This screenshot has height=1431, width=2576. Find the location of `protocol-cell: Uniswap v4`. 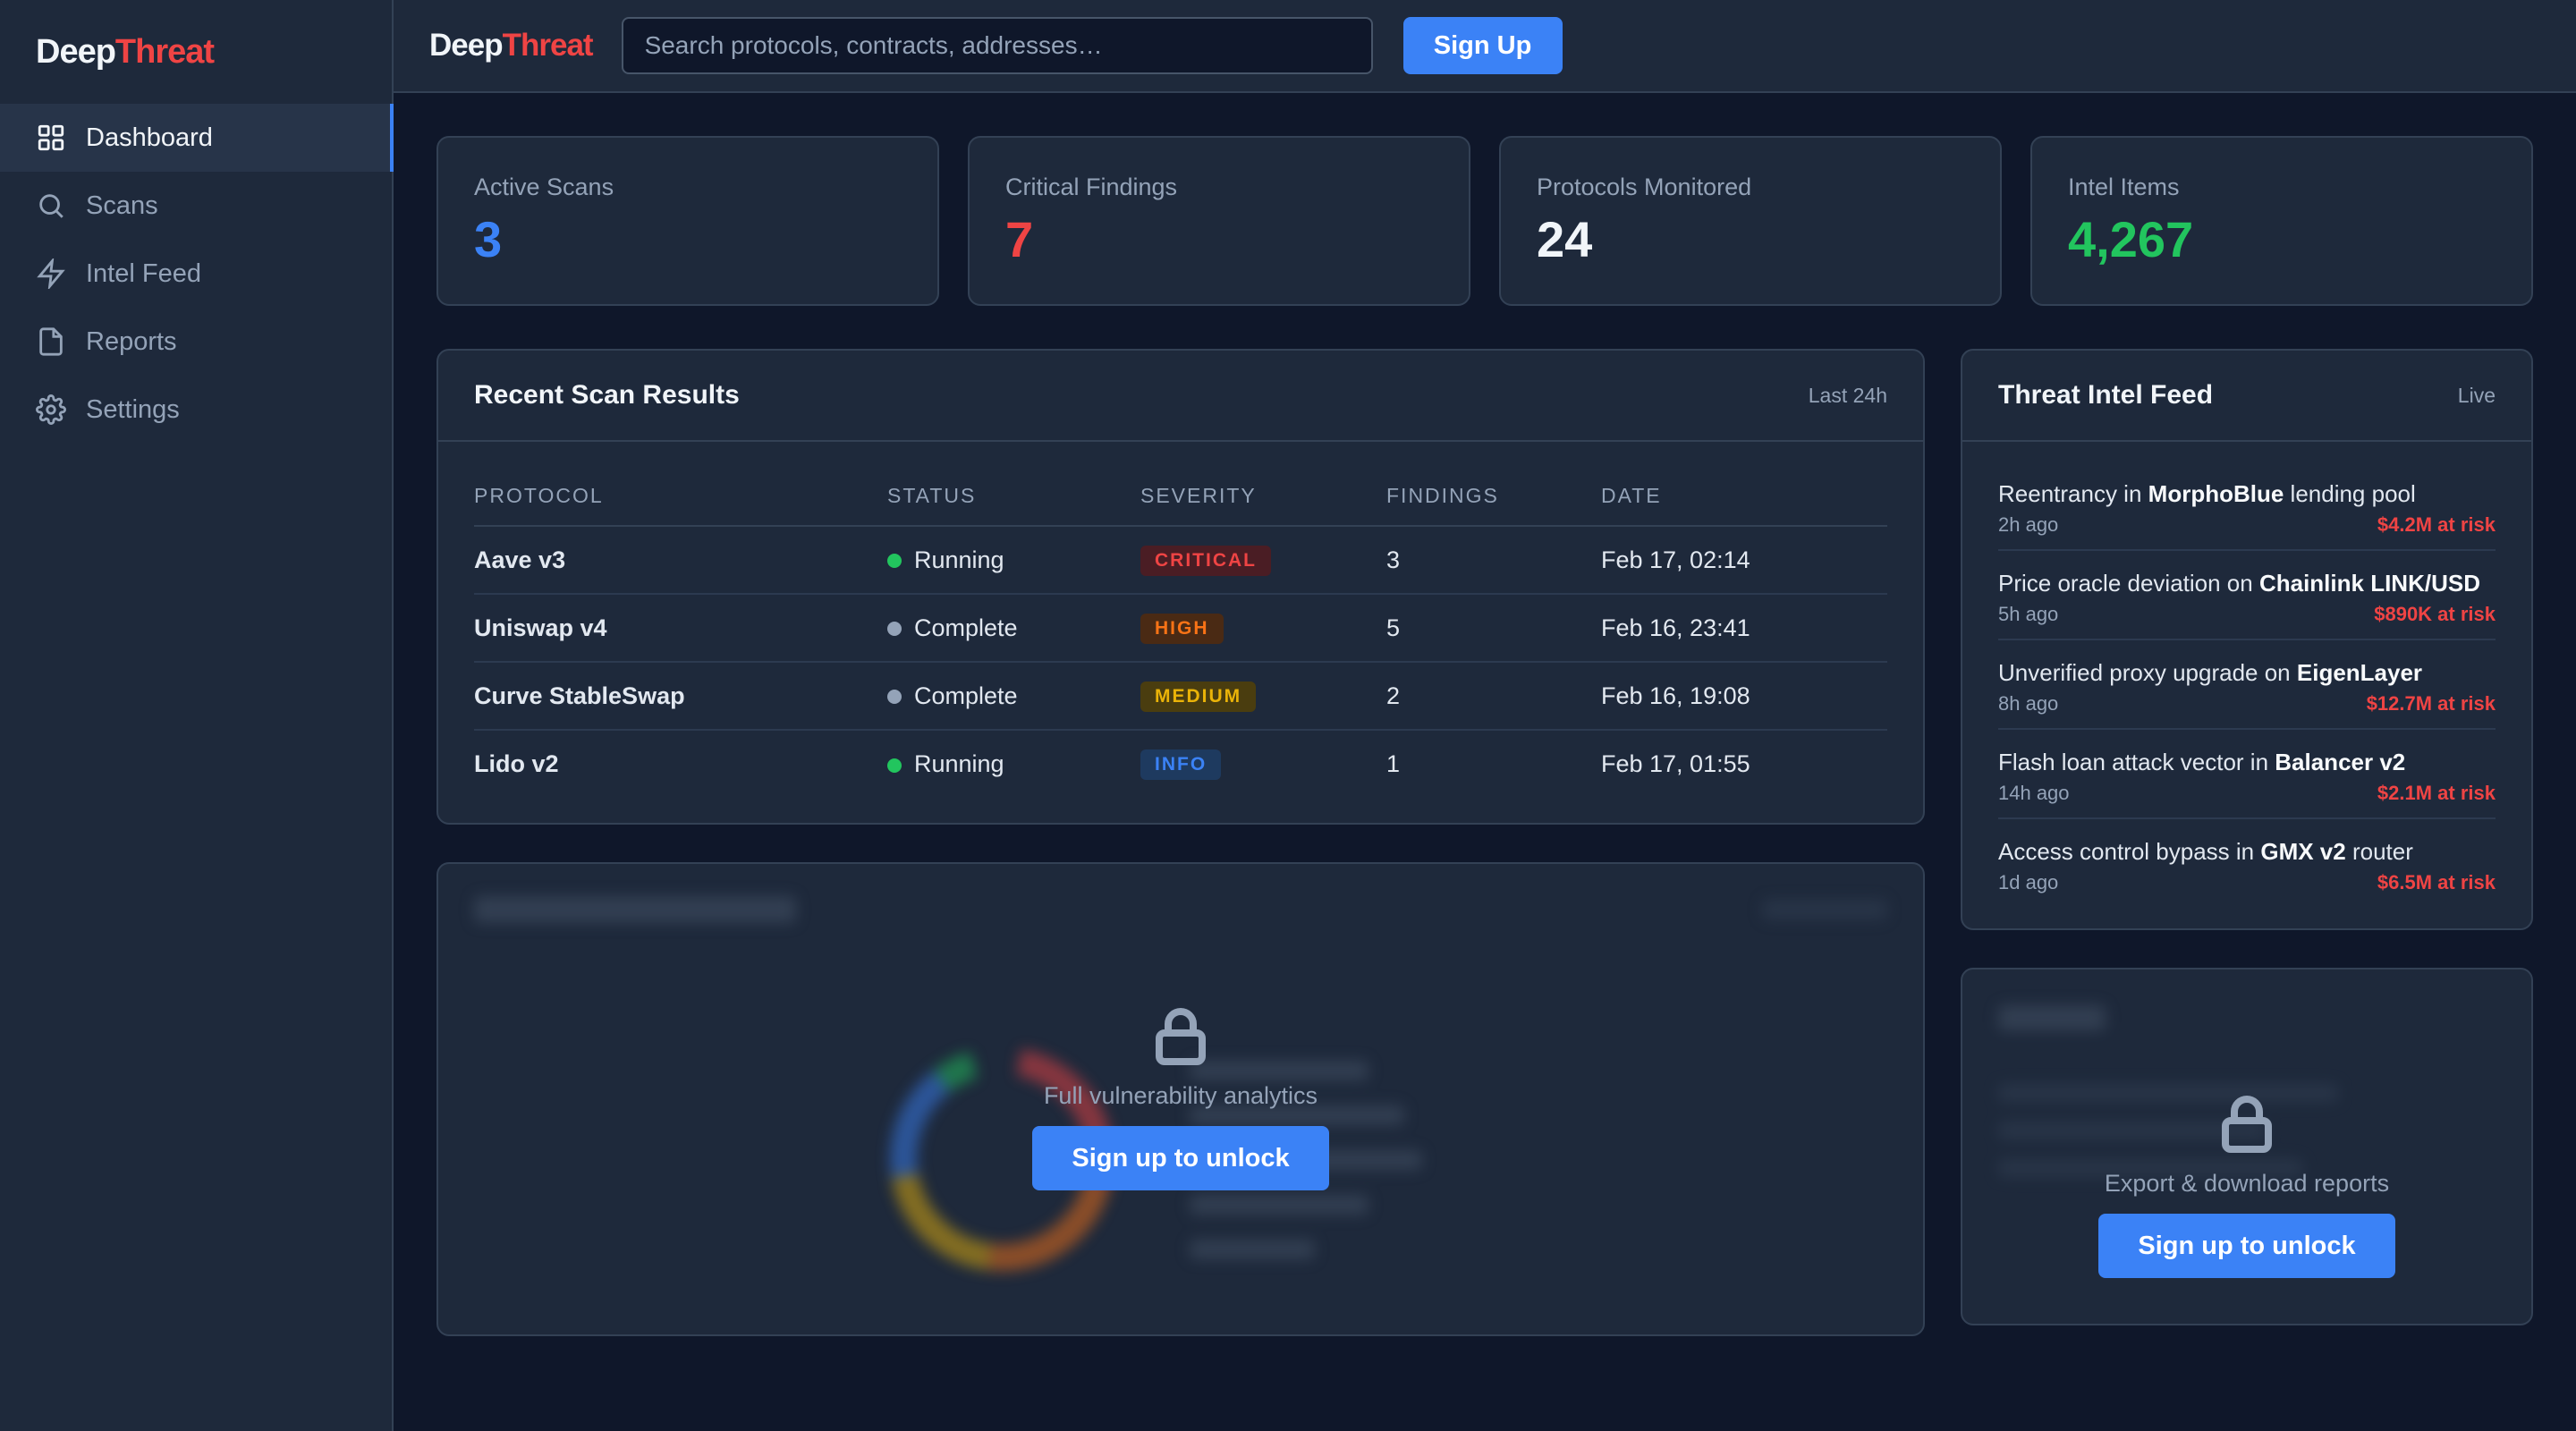

protocol-cell: Uniswap v4 is located at coordinates (680, 629).